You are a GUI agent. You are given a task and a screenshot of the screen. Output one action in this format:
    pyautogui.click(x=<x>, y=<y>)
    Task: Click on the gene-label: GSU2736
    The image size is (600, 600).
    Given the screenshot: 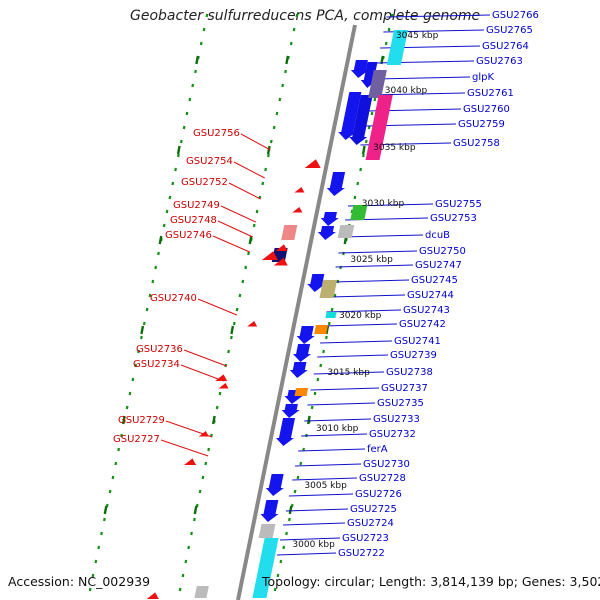 What is the action you would take?
    pyautogui.click(x=159, y=349)
    